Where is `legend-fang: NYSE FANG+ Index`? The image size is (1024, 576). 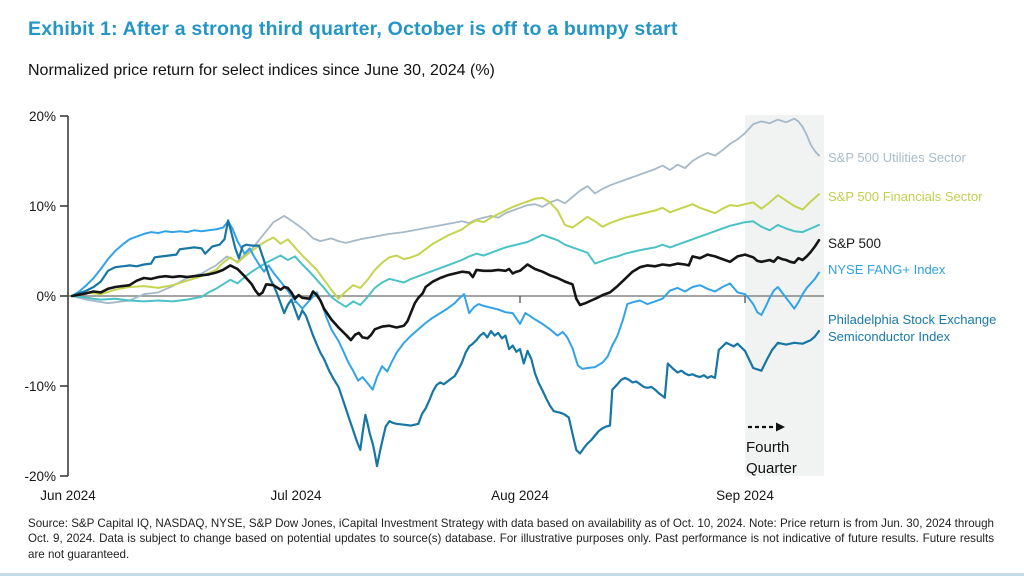 legend-fang: NYSE FANG+ Index is located at coordinates (887, 269).